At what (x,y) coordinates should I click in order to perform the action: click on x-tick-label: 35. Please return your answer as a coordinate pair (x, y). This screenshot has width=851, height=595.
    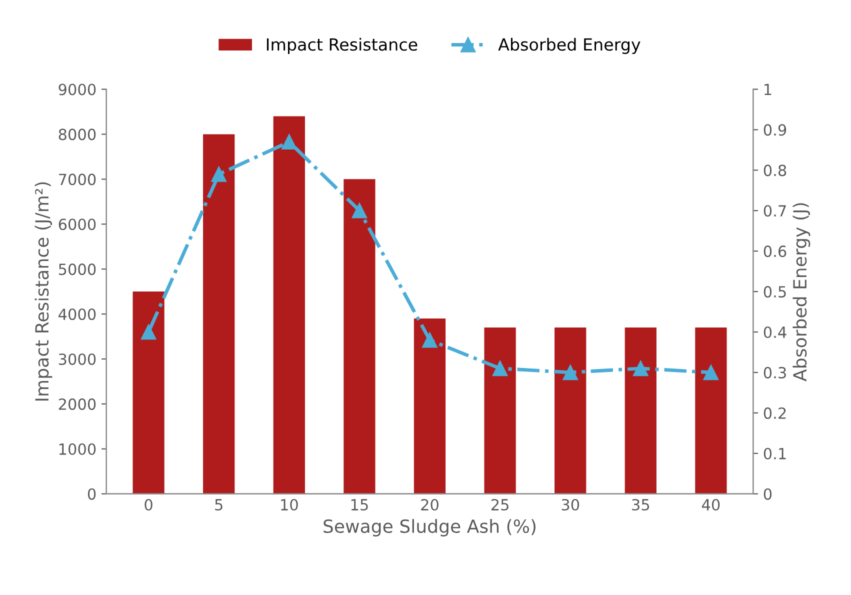
    Looking at the image, I should click on (641, 504).